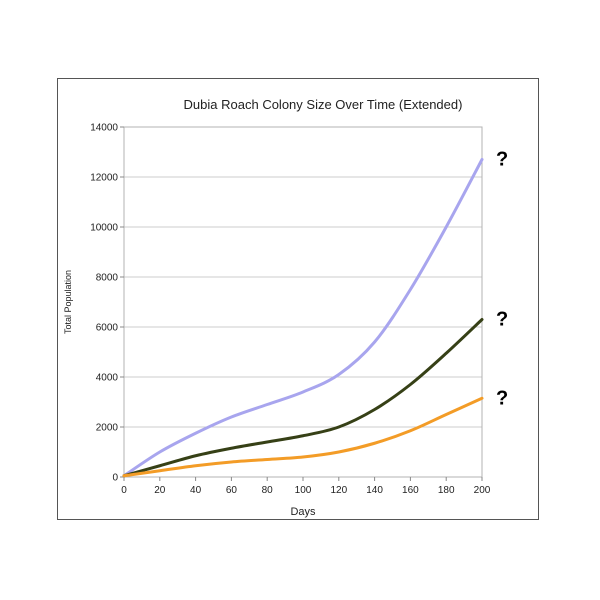 This screenshot has width=600, height=600. Describe the element at coordinates (124, 490) in the screenshot. I see `x-tick-label: 0` at that location.